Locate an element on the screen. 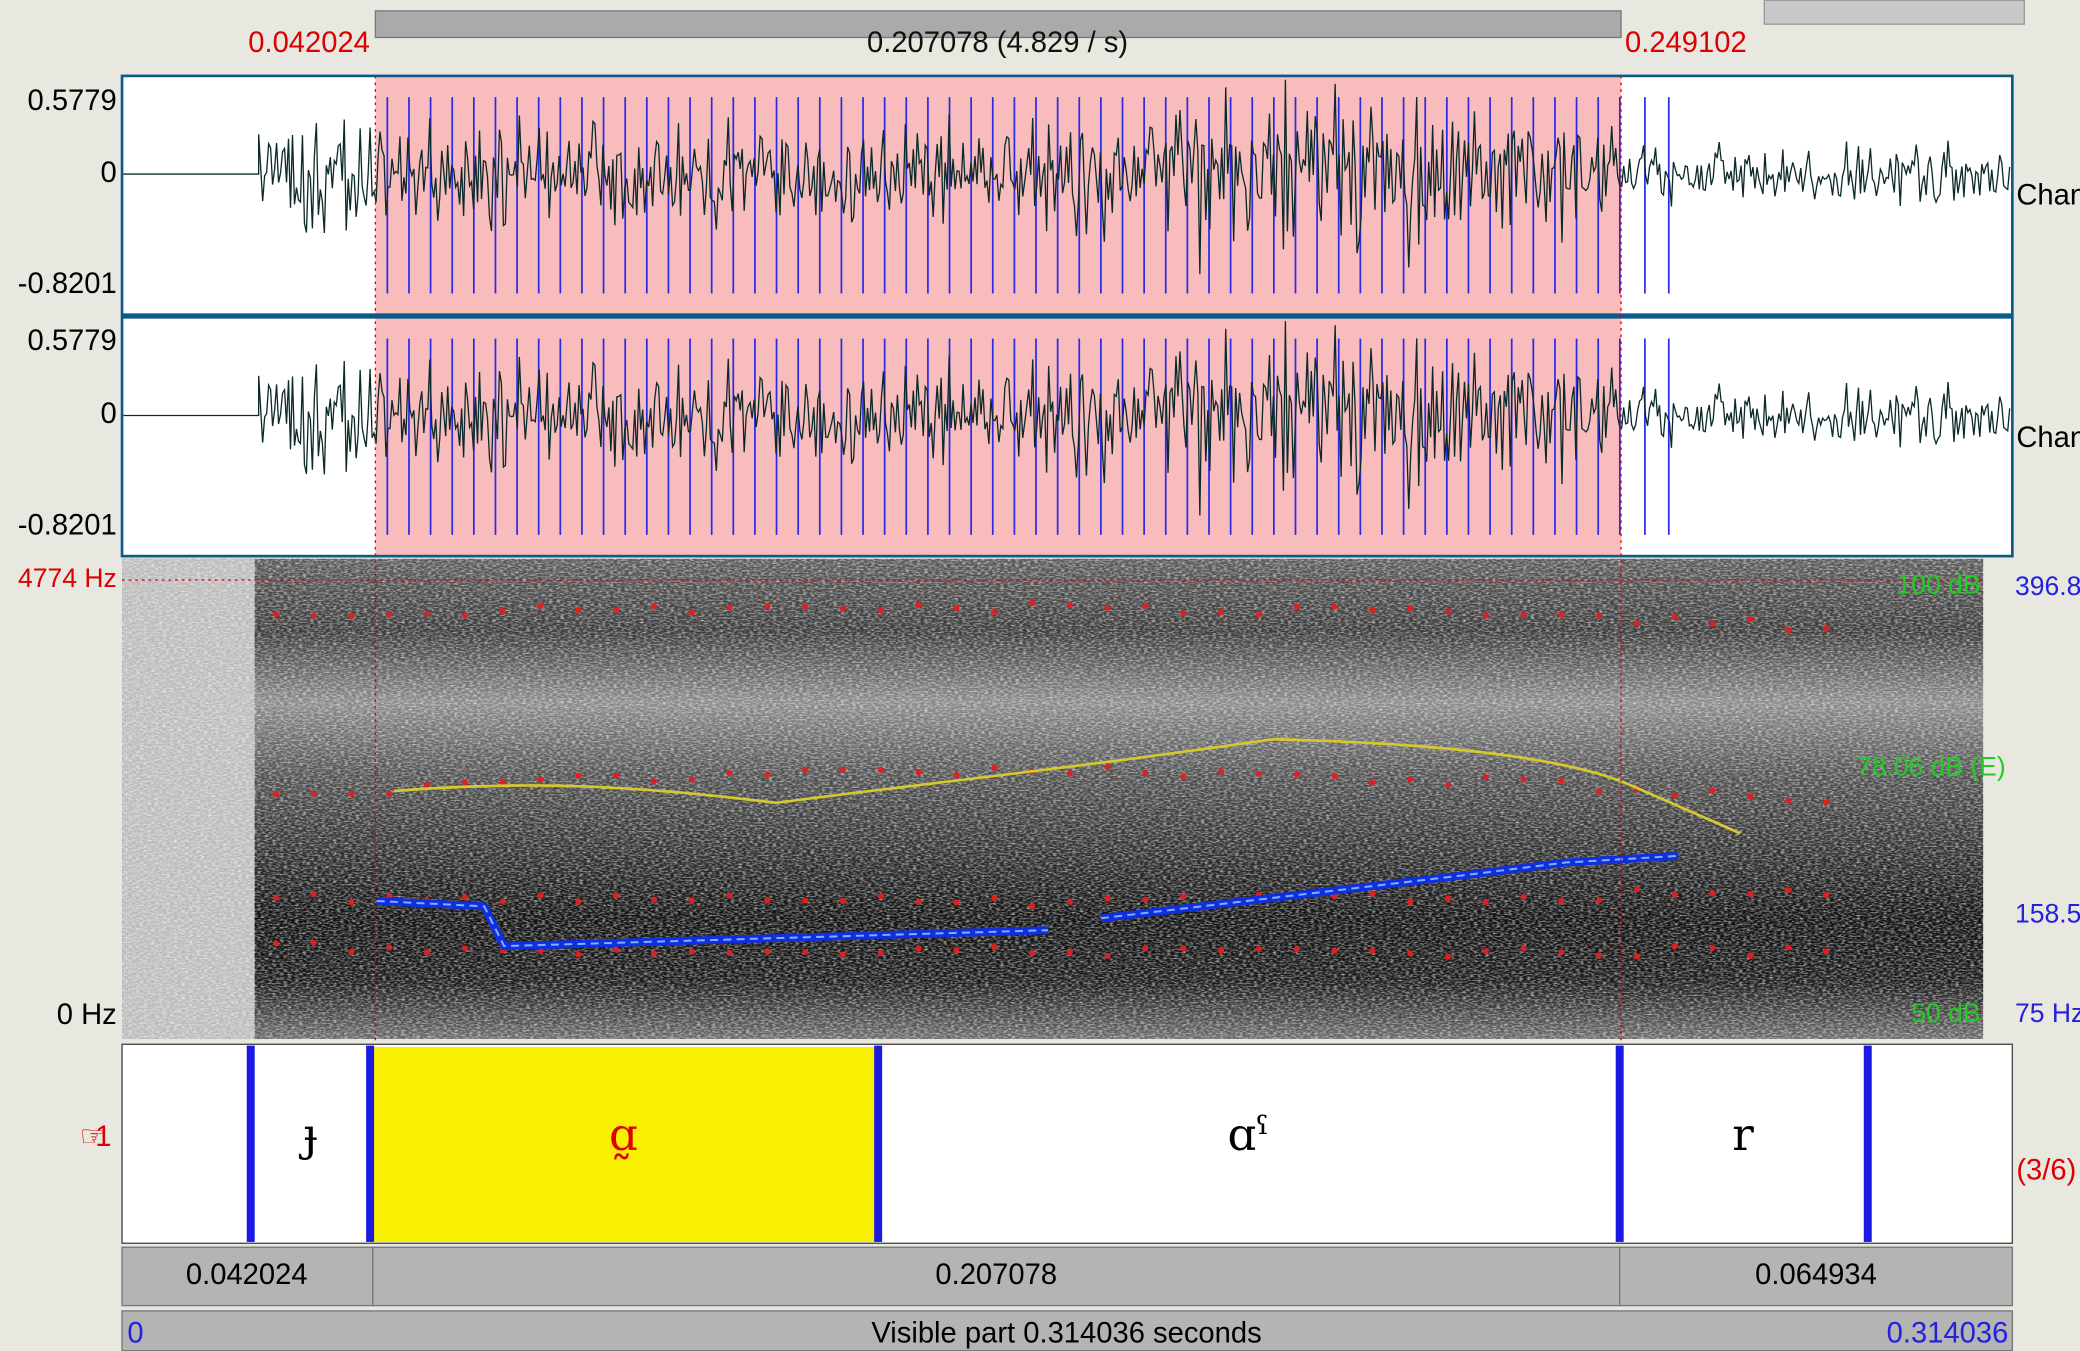  intensity-curve is located at coordinates (1067, 786).